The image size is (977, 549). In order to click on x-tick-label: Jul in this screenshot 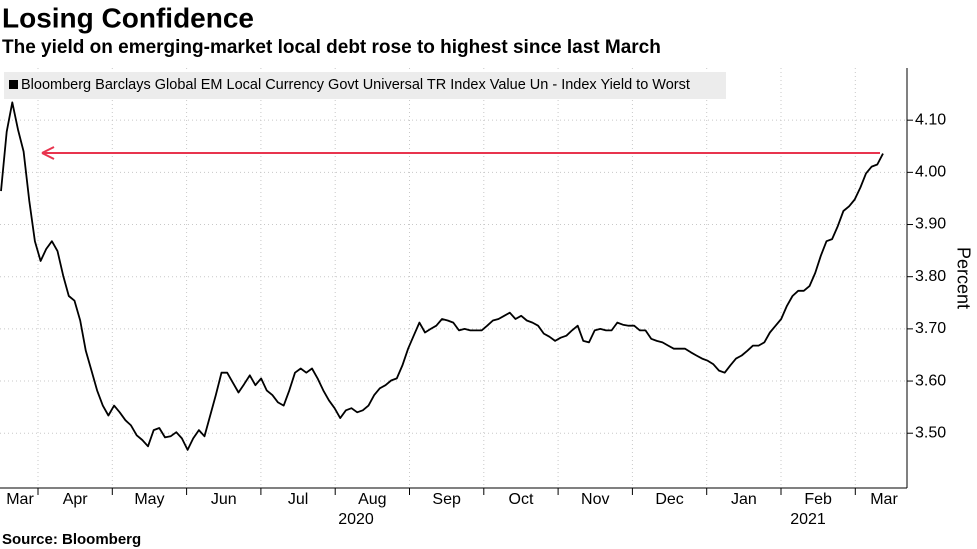, I will do `click(298, 499)`.